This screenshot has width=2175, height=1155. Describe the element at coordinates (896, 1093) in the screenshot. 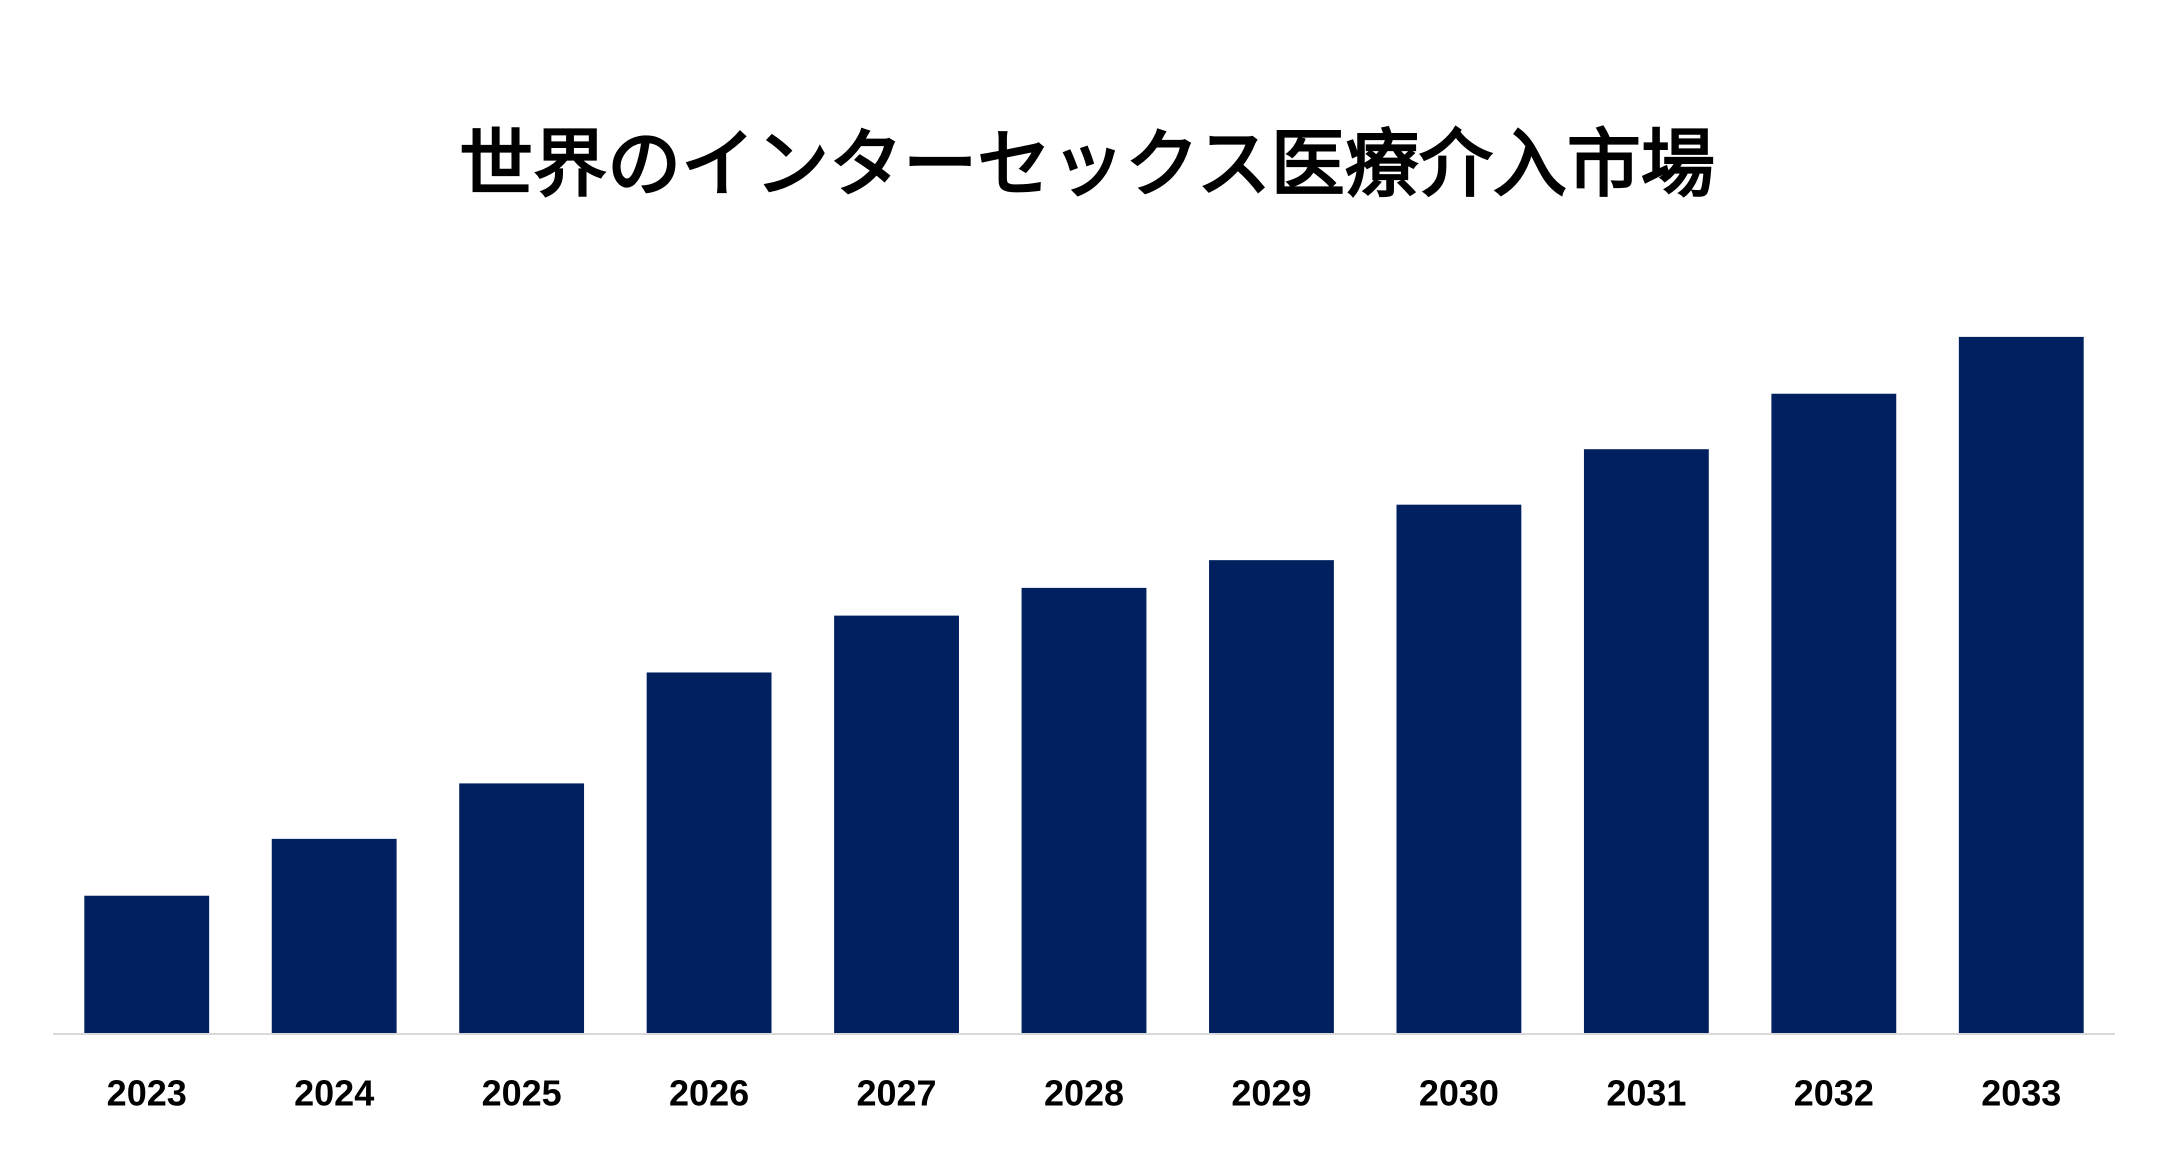

I see `x-tick-label: 2027` at that location.